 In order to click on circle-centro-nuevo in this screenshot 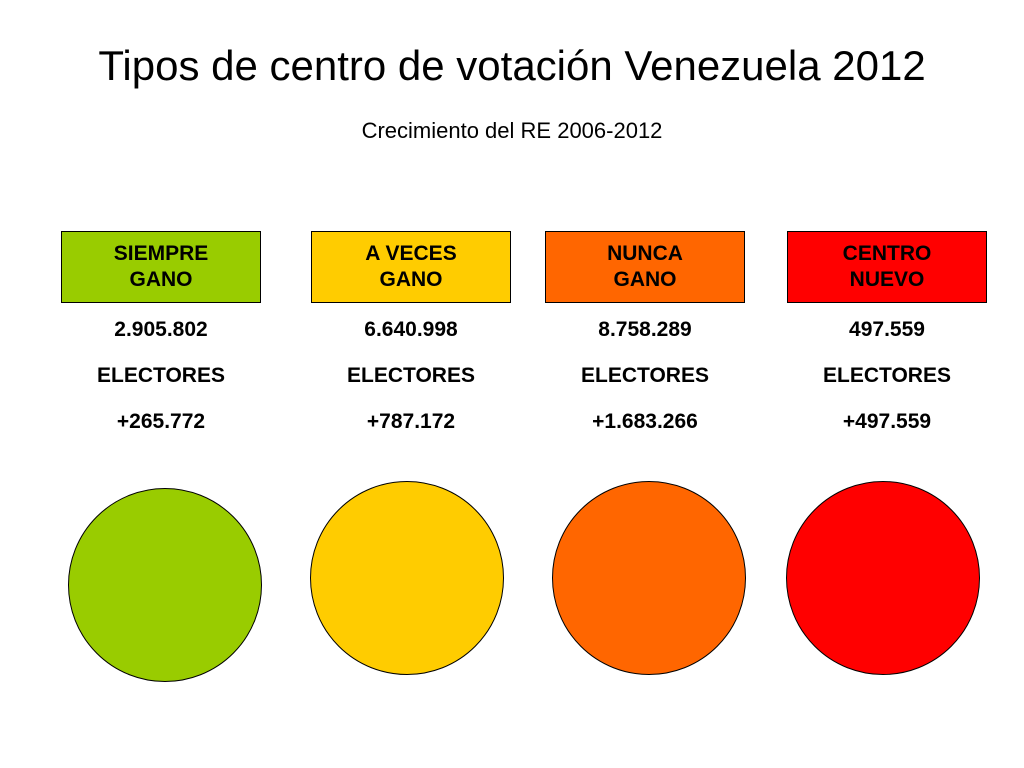, I will do `click(883, 578)`.